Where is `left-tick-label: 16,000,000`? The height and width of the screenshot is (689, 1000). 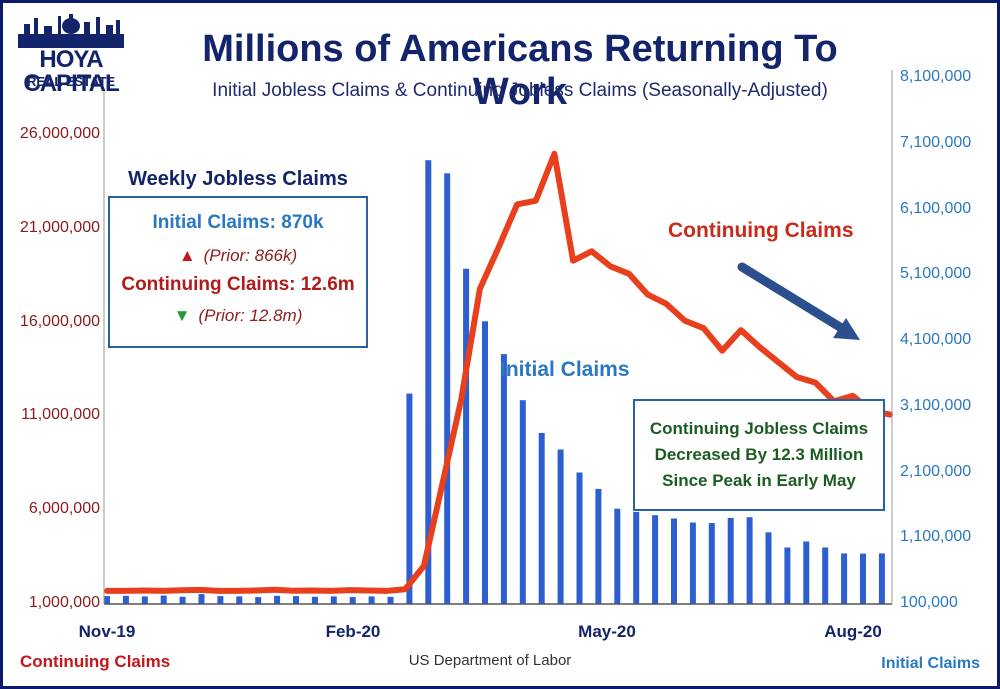 left-tick-label: 16,000,000 is located at coordinates (59, 321).